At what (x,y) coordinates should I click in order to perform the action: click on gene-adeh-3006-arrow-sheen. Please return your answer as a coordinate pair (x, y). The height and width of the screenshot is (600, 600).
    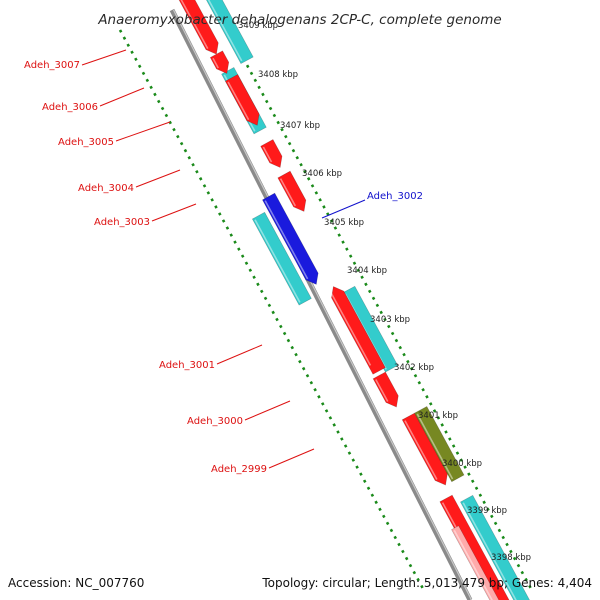
    Looking at the image, I should click on (215, 63).